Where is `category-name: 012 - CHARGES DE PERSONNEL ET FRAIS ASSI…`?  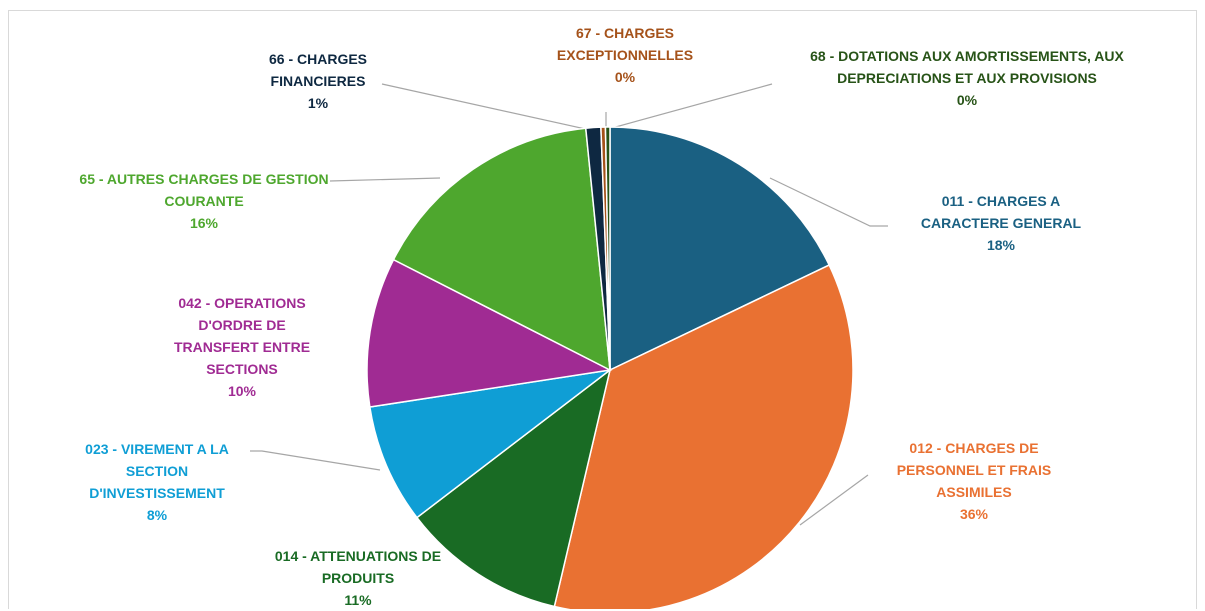
category-name: 012 - CHARGES DE PERSONNEL ET FRAIS ASSI… is located at coordinates (974, 470).